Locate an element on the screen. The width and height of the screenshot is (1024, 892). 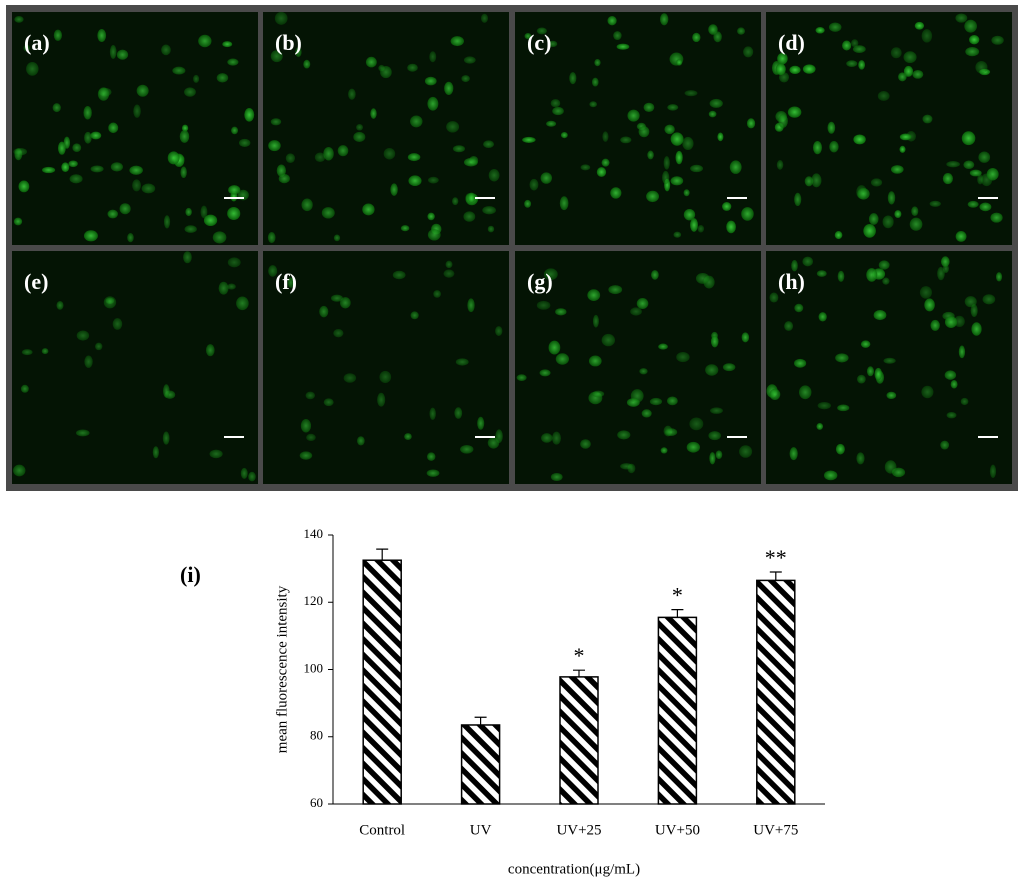
panel-label: (f) is located at coordinates (286, 281).